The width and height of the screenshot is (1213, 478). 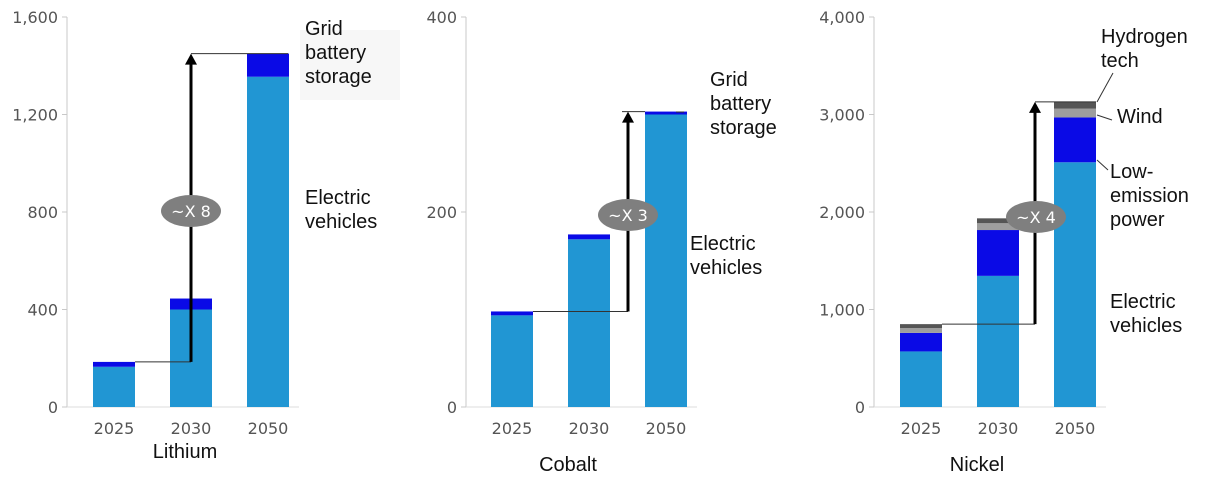 I want to click on y-tick-label: 2,000, so click(x=842, y=212).